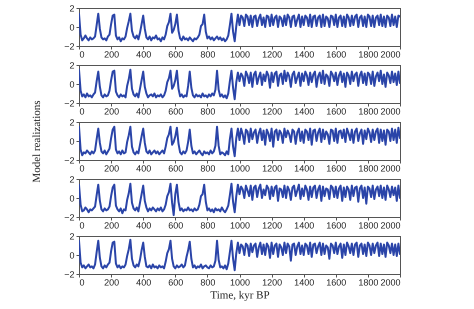 The height and width of the screenshot is (309, 474). What do you see at coordinates (37, 141) in the screenshot?
I see `y-axis-title: Model realizations` at bounding box center [37, 141].